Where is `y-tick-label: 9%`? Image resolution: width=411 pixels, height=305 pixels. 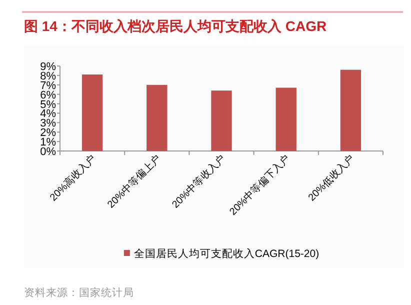
y-tick-label: 9% is located at coordinates (48, 67).